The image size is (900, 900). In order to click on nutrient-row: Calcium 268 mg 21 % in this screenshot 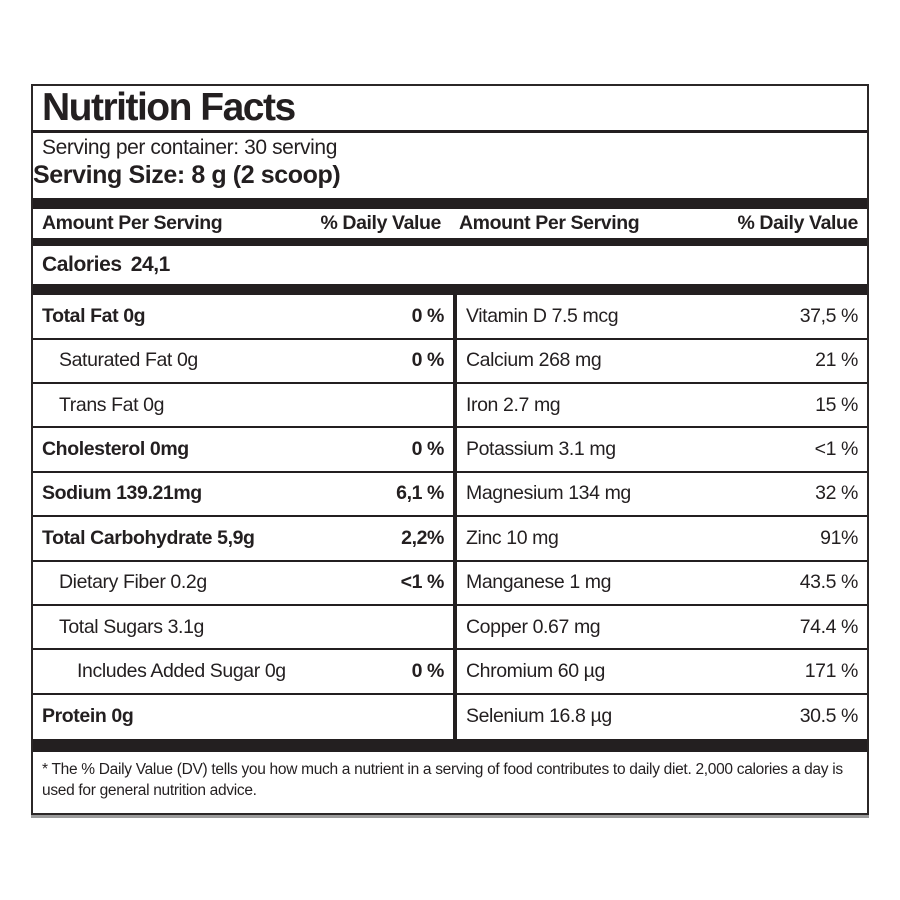, I will do `click(662, 362)`.